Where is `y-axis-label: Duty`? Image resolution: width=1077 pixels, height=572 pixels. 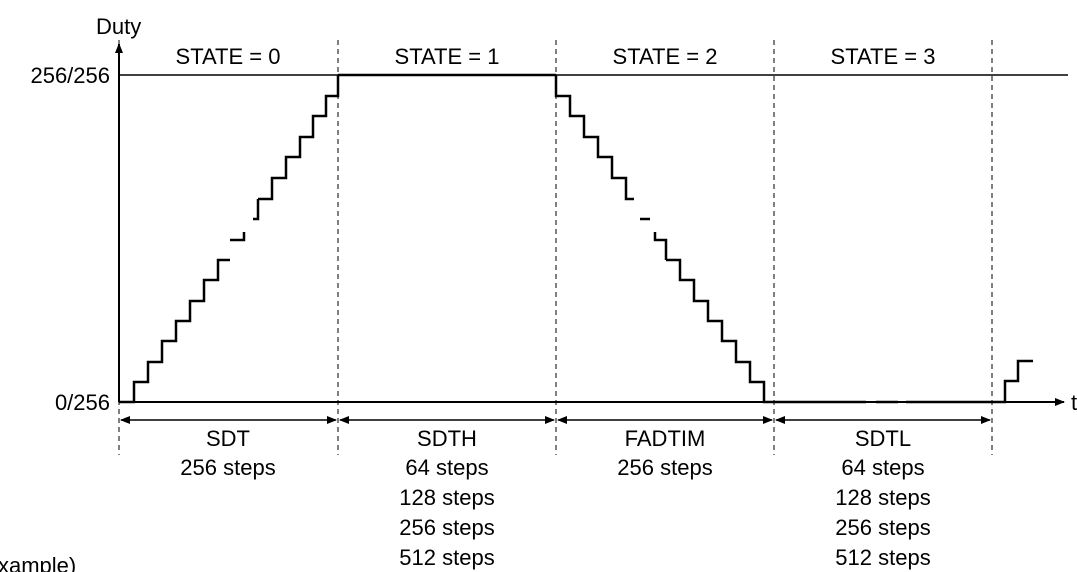
y-axis-label: Duty is located at coordinates (118, 26).